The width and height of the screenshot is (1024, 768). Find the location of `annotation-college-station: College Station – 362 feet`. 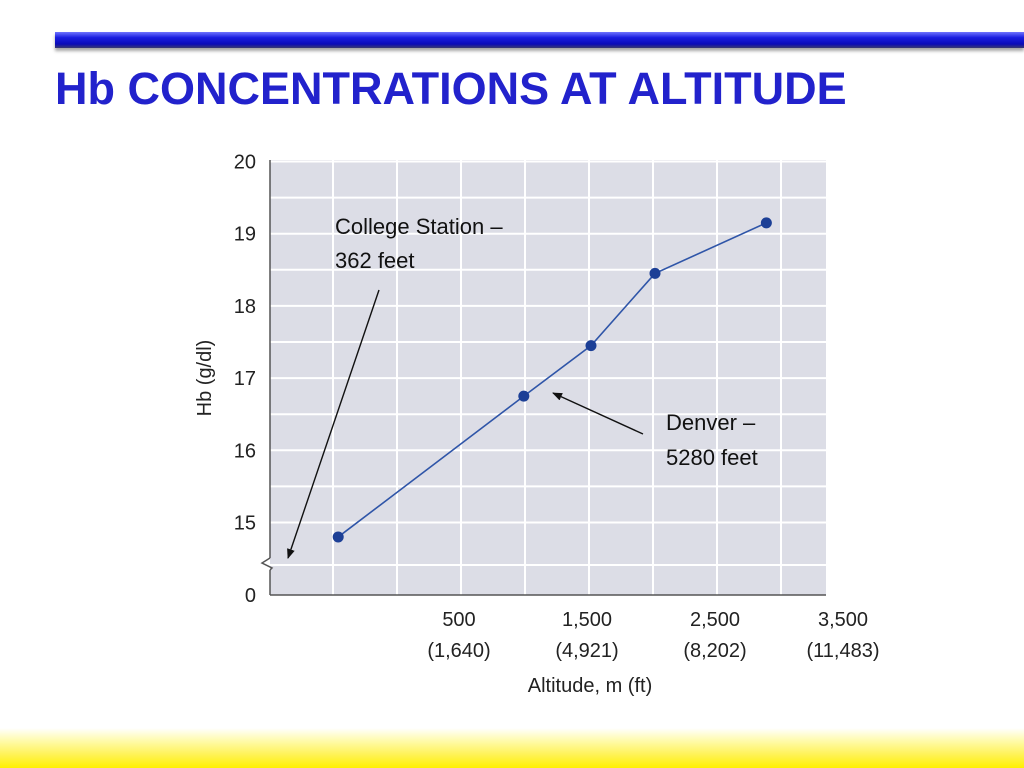

annotation-college-station: College Station – 362 feet is located at coordinates (395, 386).